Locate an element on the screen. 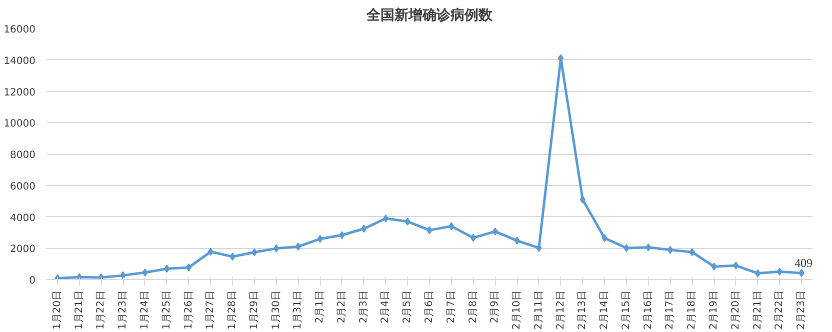  x-tick-label: 1月24日 is located at coordinates (144, 310).